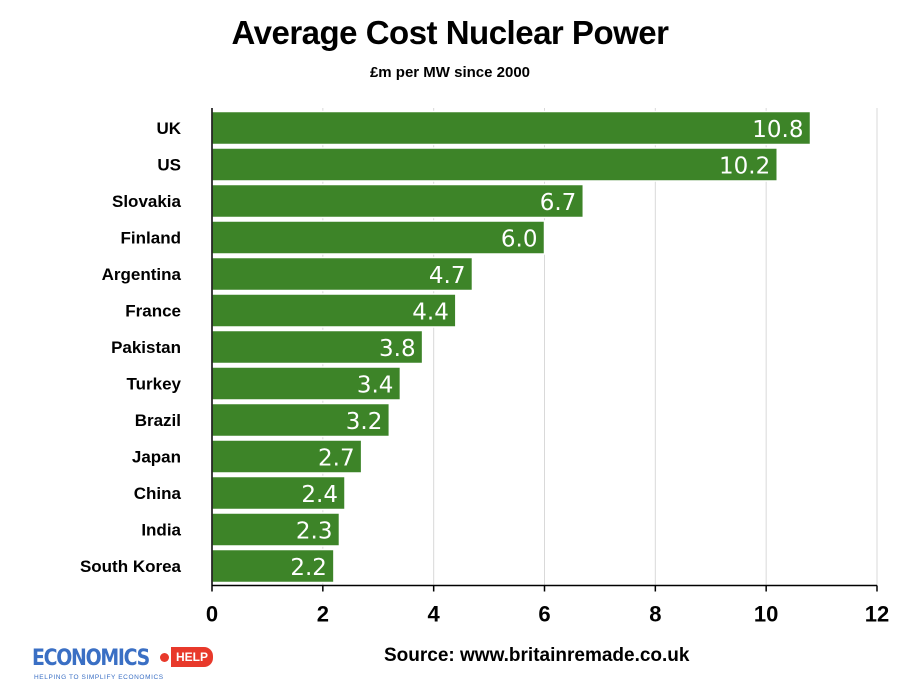 Image resolution: width=900 pixels, height=700 pixels. Describe the element at coordinates (151, 238) in the screenshot. I see `category-label: Finland` at that location.